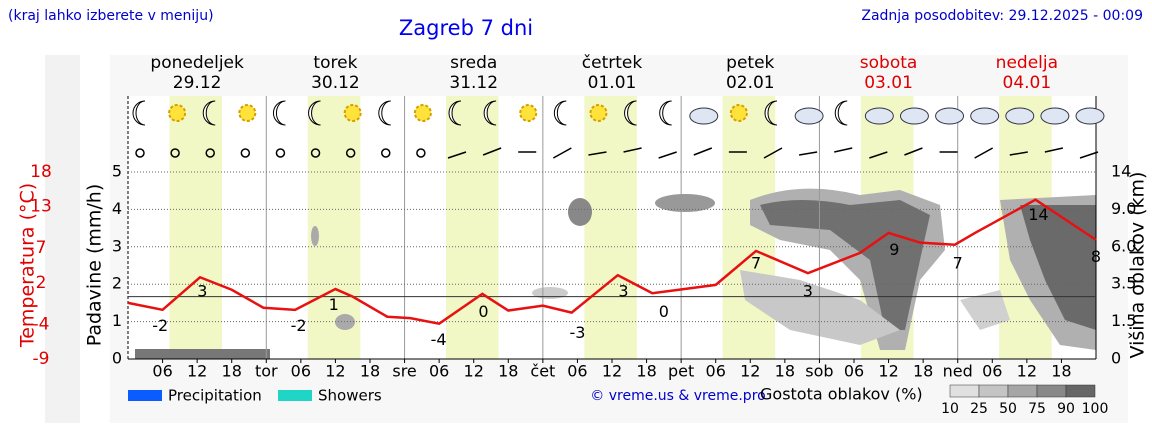  What do you see at coordinates (334, 304) in the screenshot?
I see `temperature-label: 1` at bounding box center [334, 304].